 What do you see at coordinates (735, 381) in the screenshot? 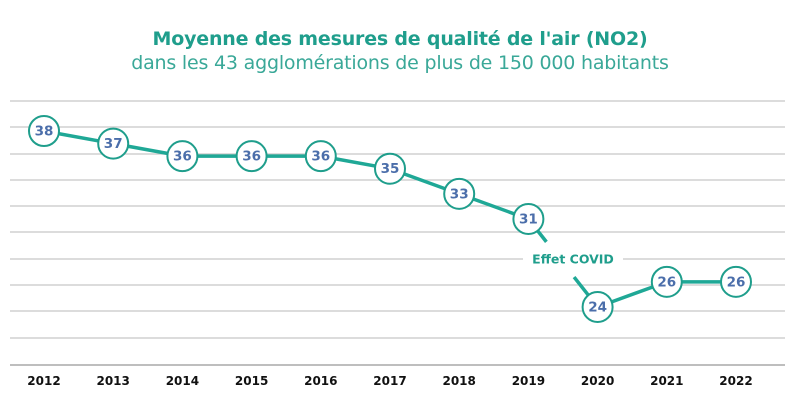
I see `x-tick-label: 2022` at bounding box center [735, 381].